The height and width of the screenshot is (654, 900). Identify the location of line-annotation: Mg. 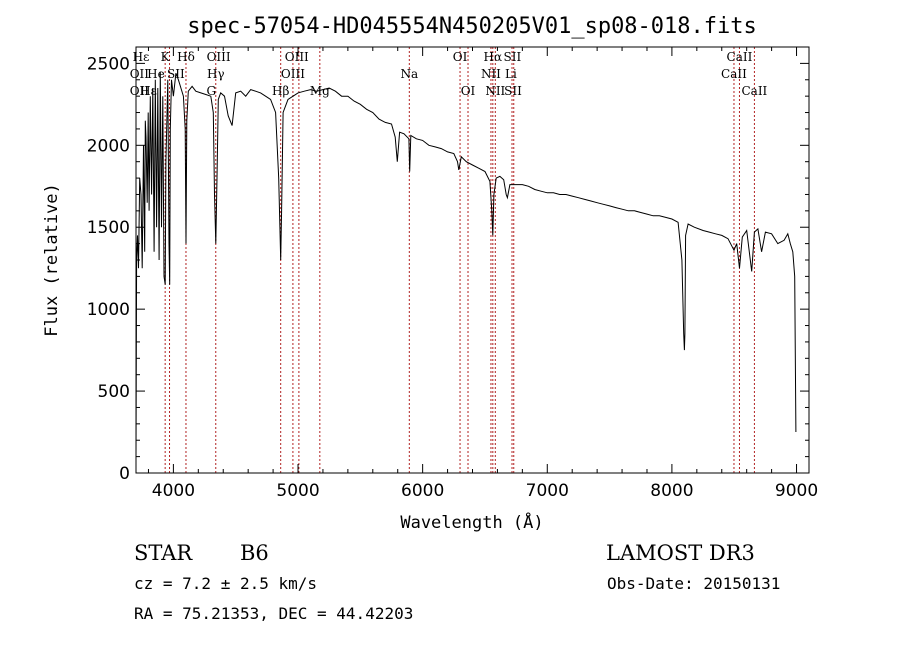
(320, 91).